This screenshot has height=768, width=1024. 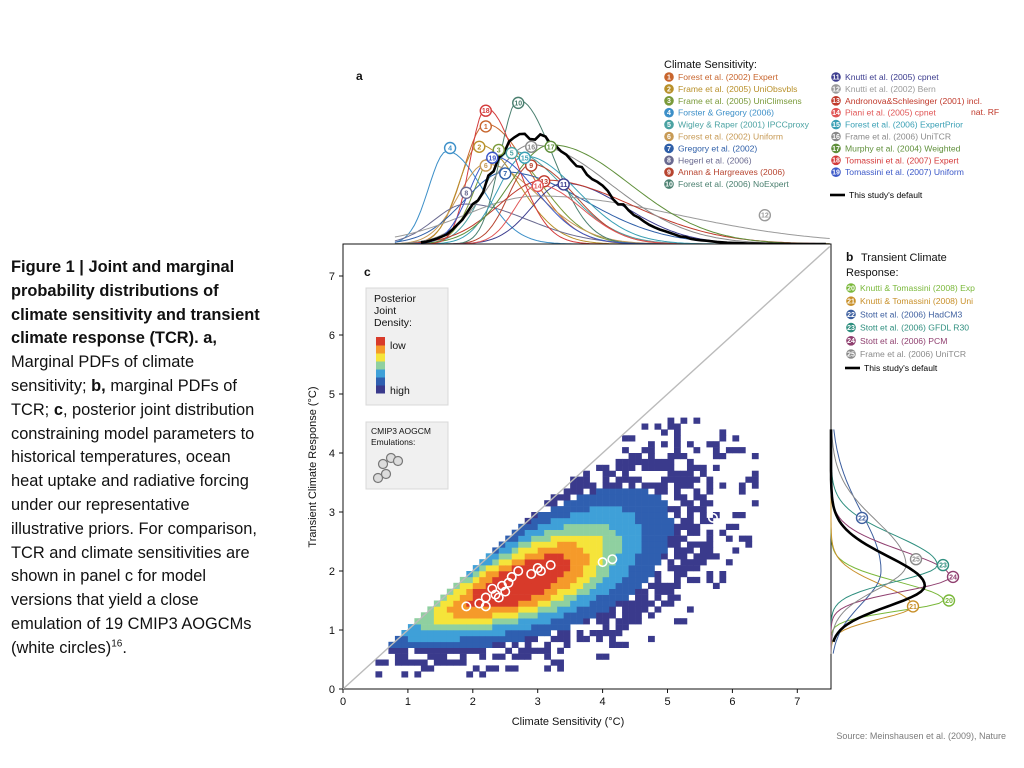 What do you see at coordinates (836, 113) in the screenshot?
I see `legend-badge-num-14: 14` at bounding box center [836, 113].